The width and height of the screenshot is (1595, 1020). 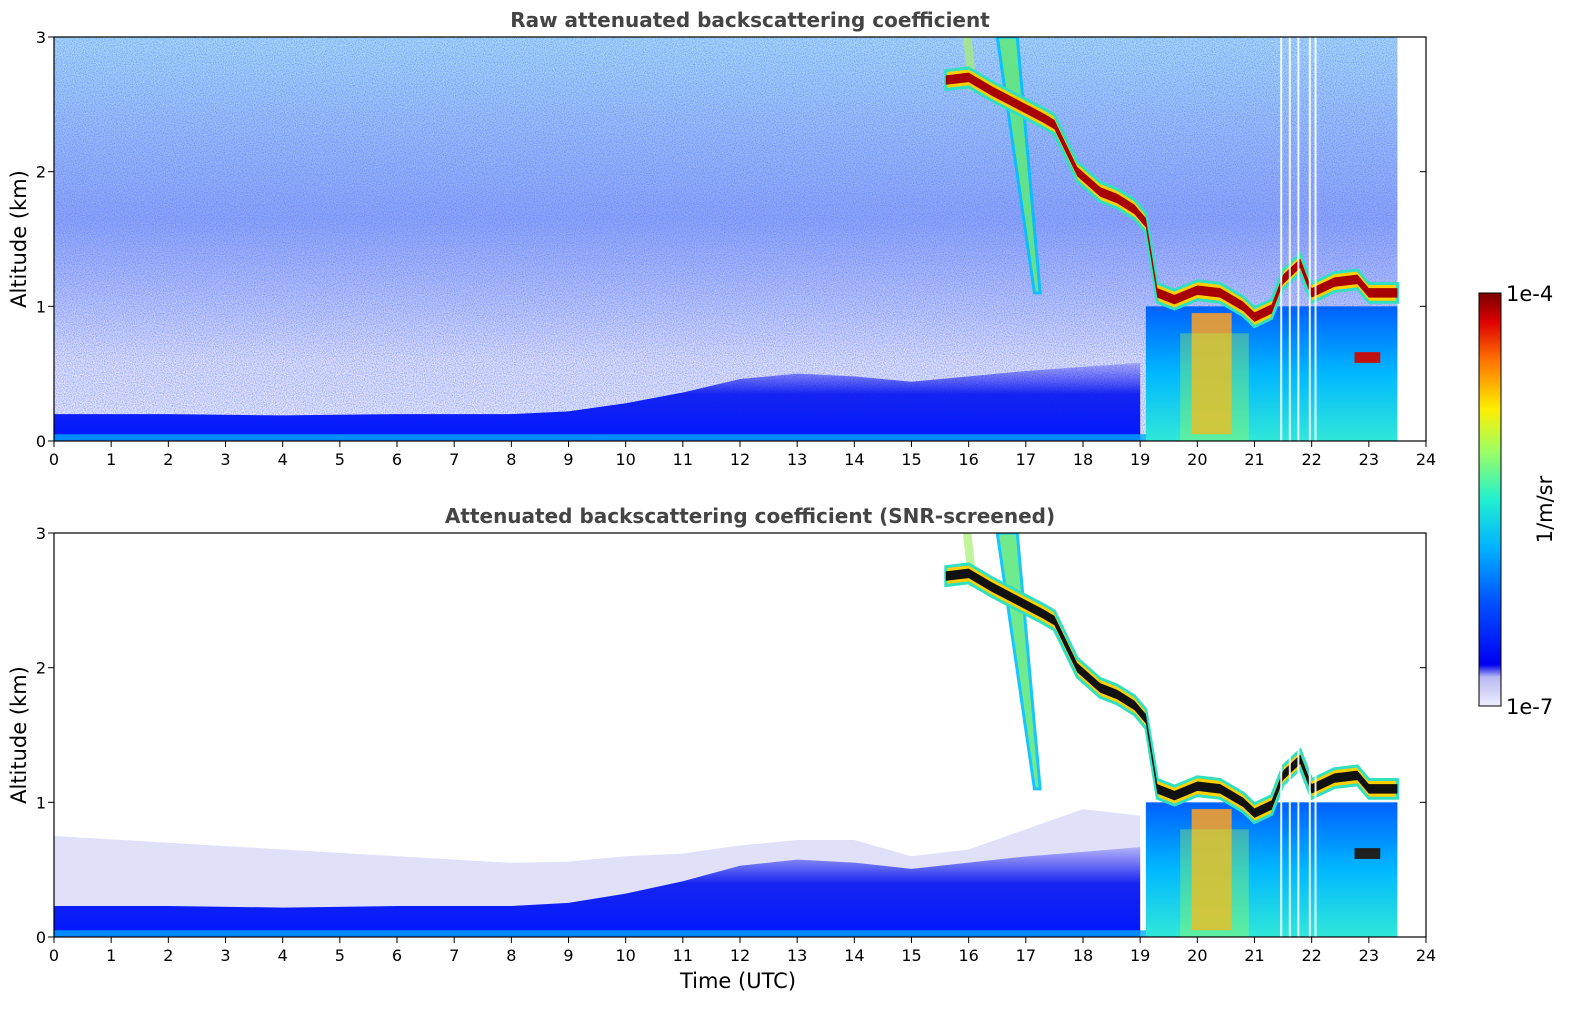 What do you see at coordinates (1529, 707) in the screenshot?
I see `colorbar-min-label: 1e-7` at bounding box center [1529, 707].